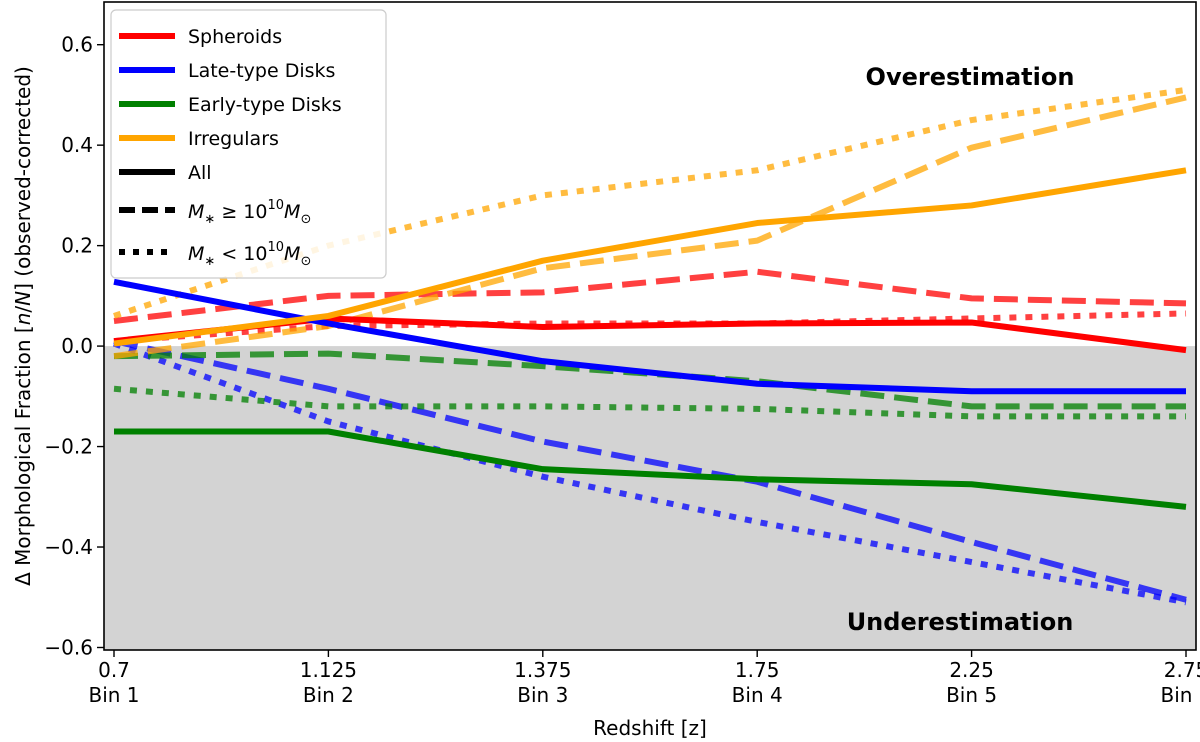  I want to click on x-tick-label-z: 1.375, so click(542, 670).